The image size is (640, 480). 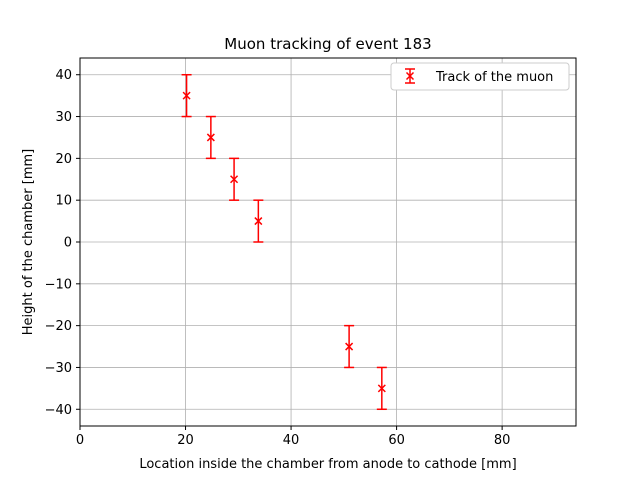 What do you see at coordinates (63, 117) in the screenshot?
I see `y-tick-label: 30` at bounding box center [63, 117].